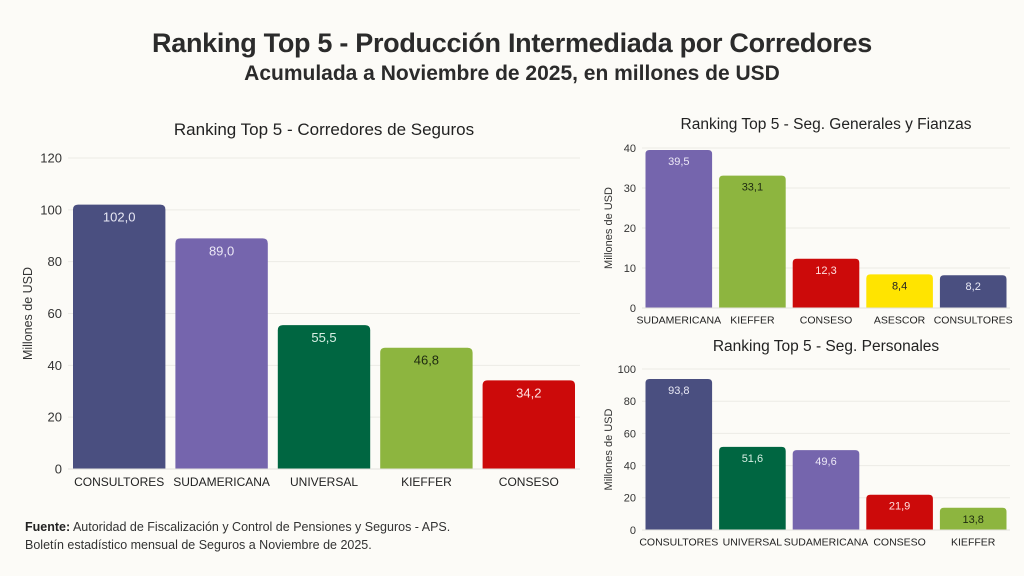 The width and height of the screenshot is (1024, 576). Describe the element at coordinates (900, 321) in the screenshot. I see `x-tick-label: ASESCOR` at that location.